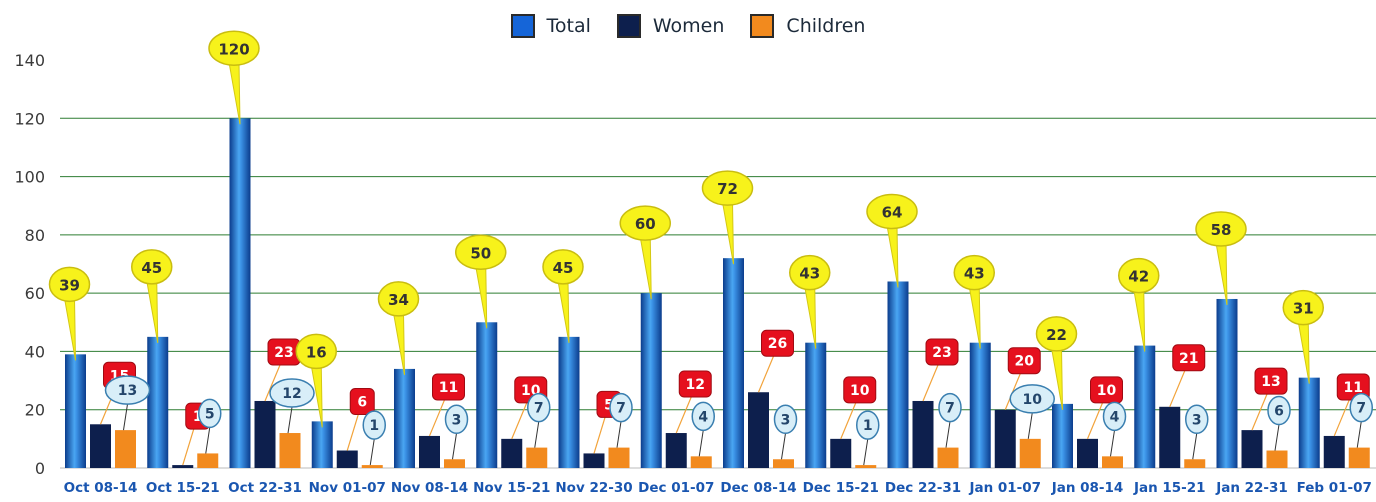 The height and width of the screenshot is (502, 1376). Describe the element at coordinates (923, 488) in the screenshot. I see `x-tick-label: Dec 22-31` at that location.